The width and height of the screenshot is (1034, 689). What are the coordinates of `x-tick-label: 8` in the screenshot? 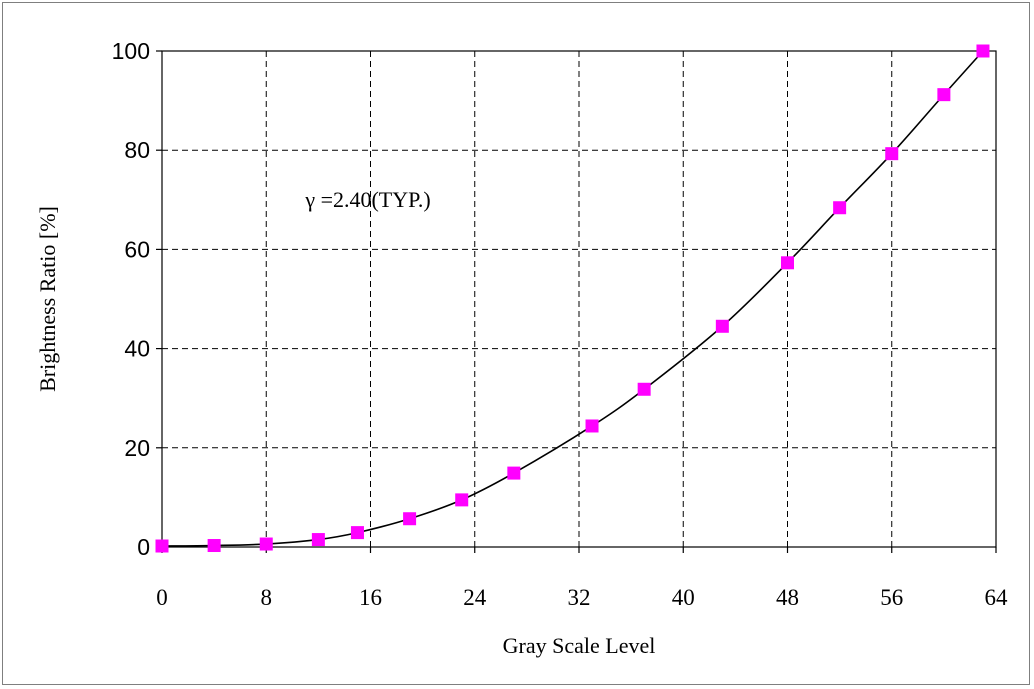 It's located at (267, 597).